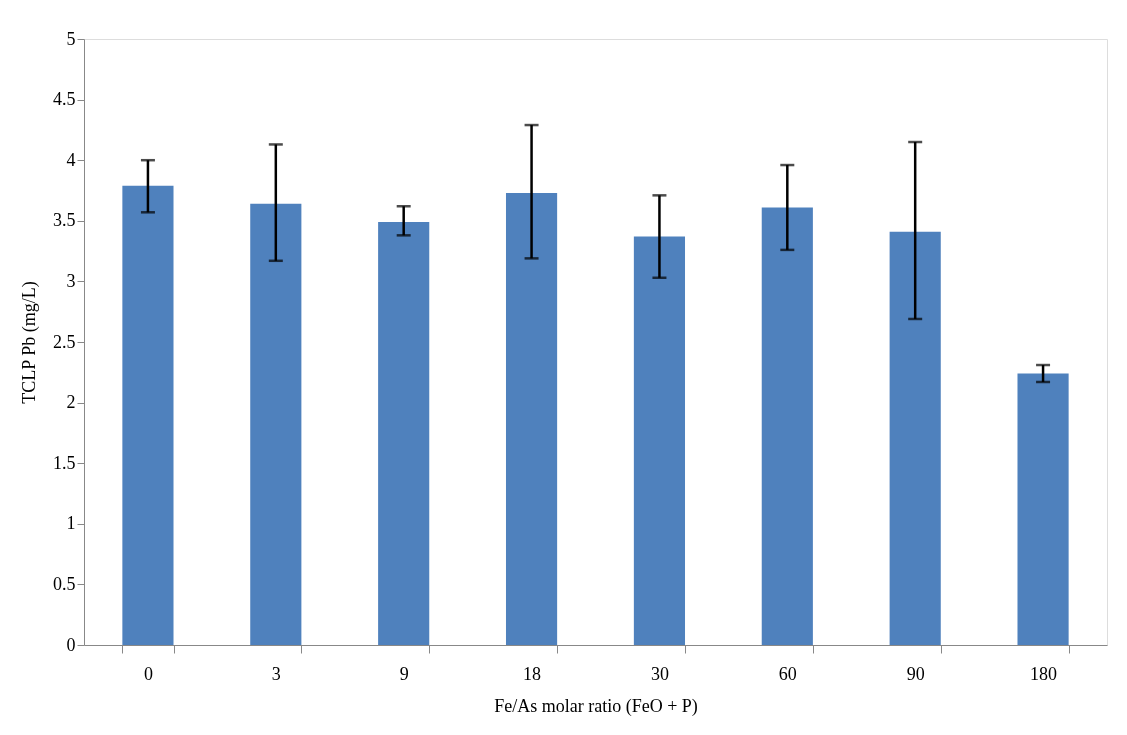  What do you see at coordinates (64, 583) in the screenshot?
I see `y-tick-label: 0.5` at bounding box center [64, 583].